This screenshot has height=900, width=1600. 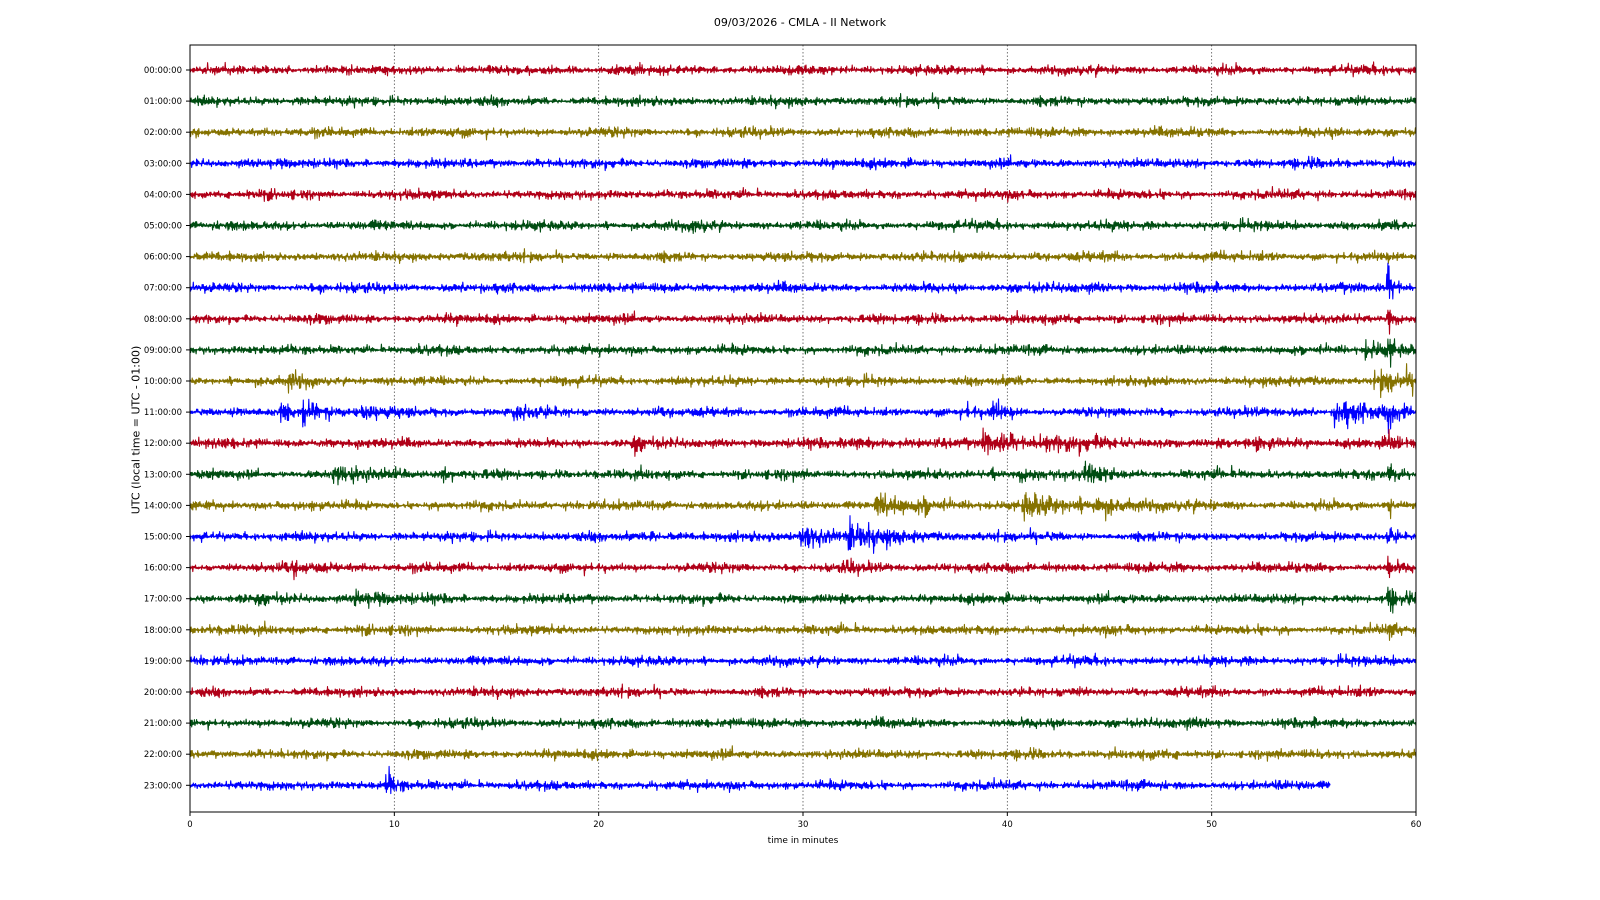 What do you see at coordinates (163, 71) in the screenshot?
I see `y-tick-label: 00:00:00` at bounding box center [163, 71].